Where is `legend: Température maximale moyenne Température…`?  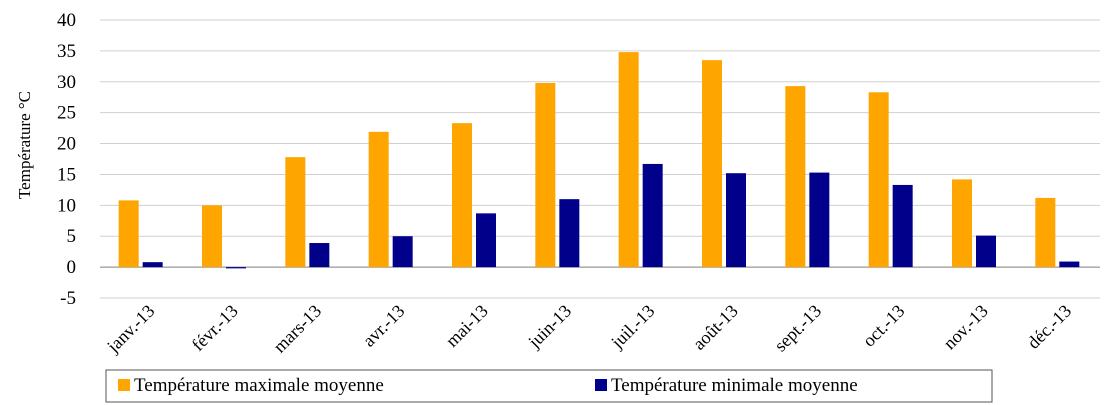 legend: Température maximale moyenne Température… is located at coordinates (549, 386).